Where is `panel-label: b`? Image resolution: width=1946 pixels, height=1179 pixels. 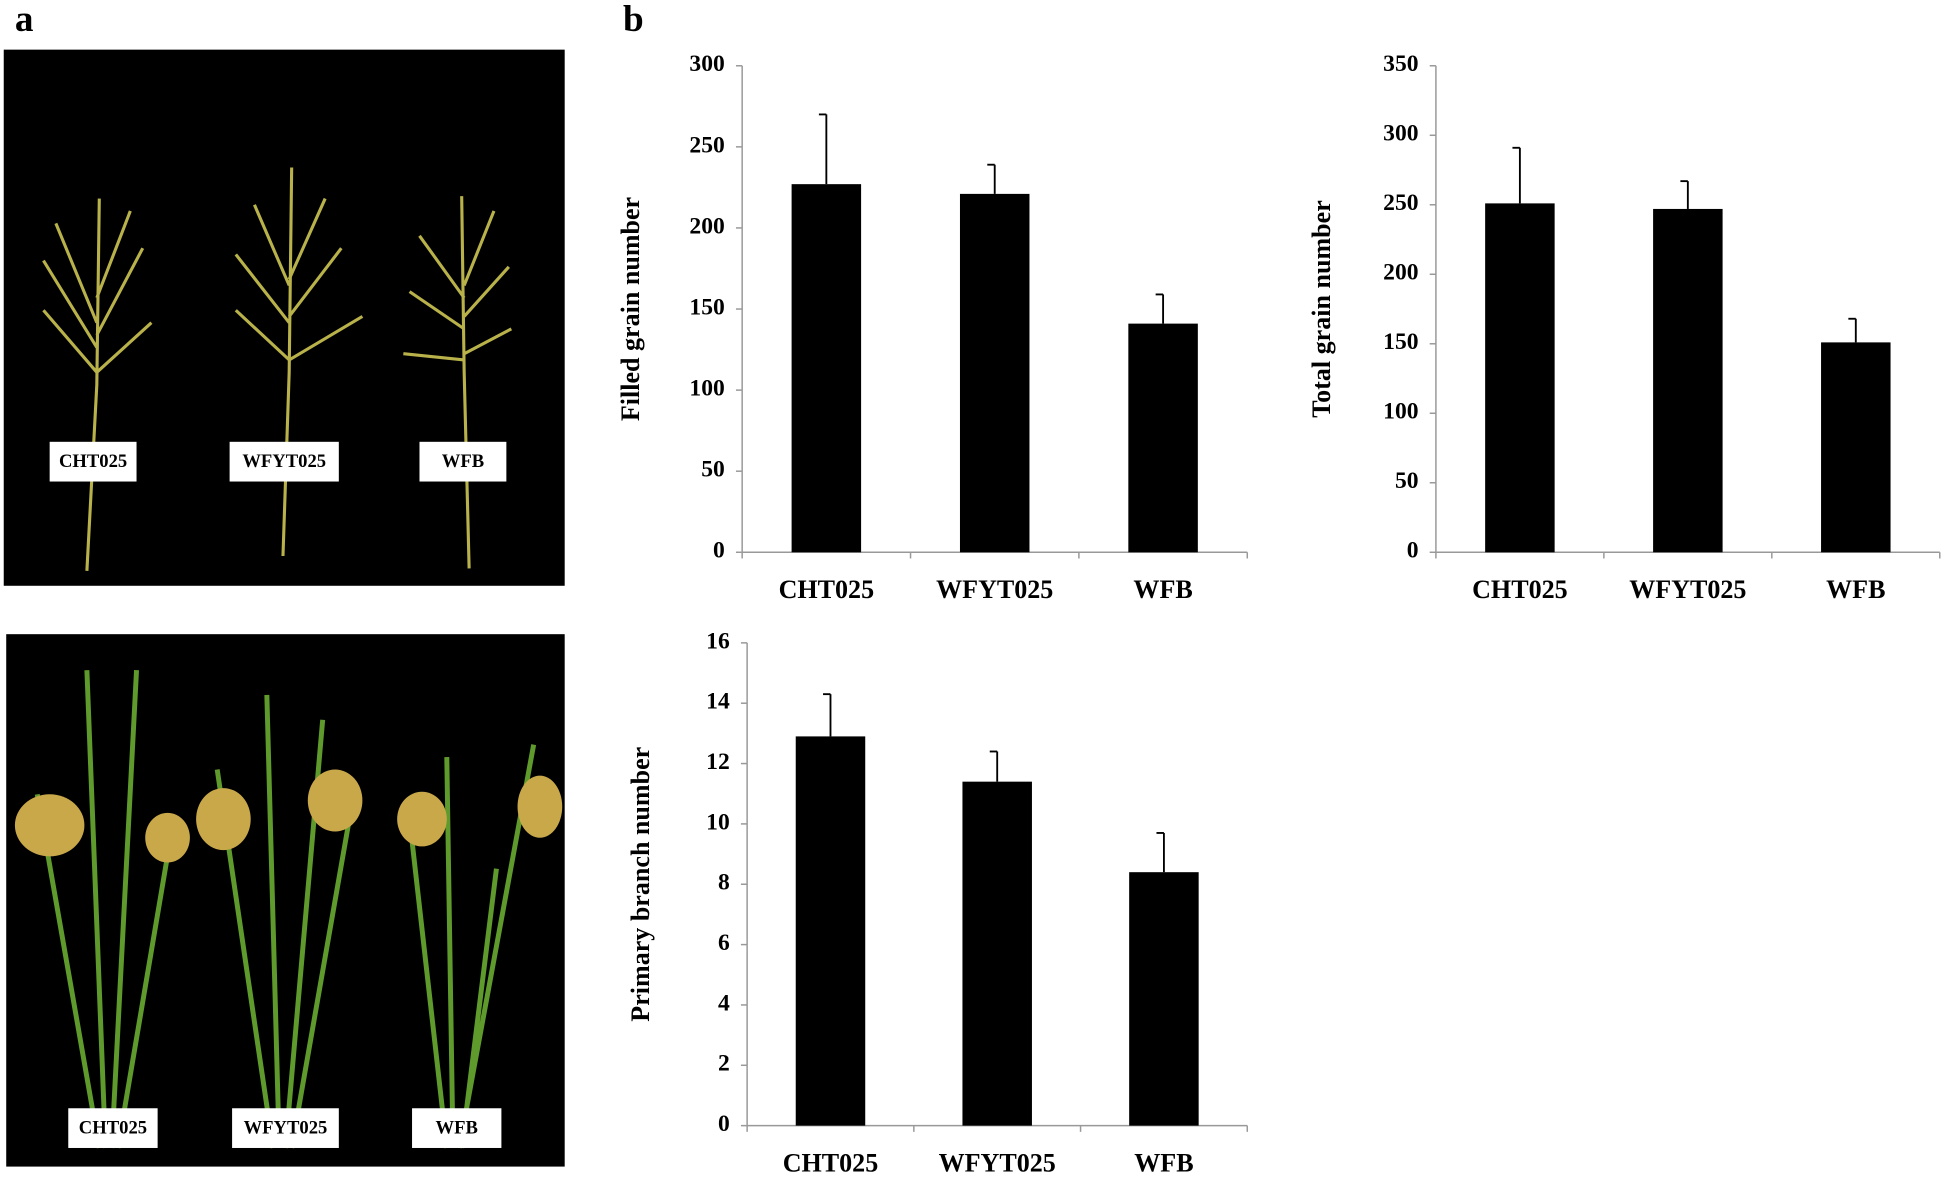 panel-label: b is located at coordinates (633, 20).